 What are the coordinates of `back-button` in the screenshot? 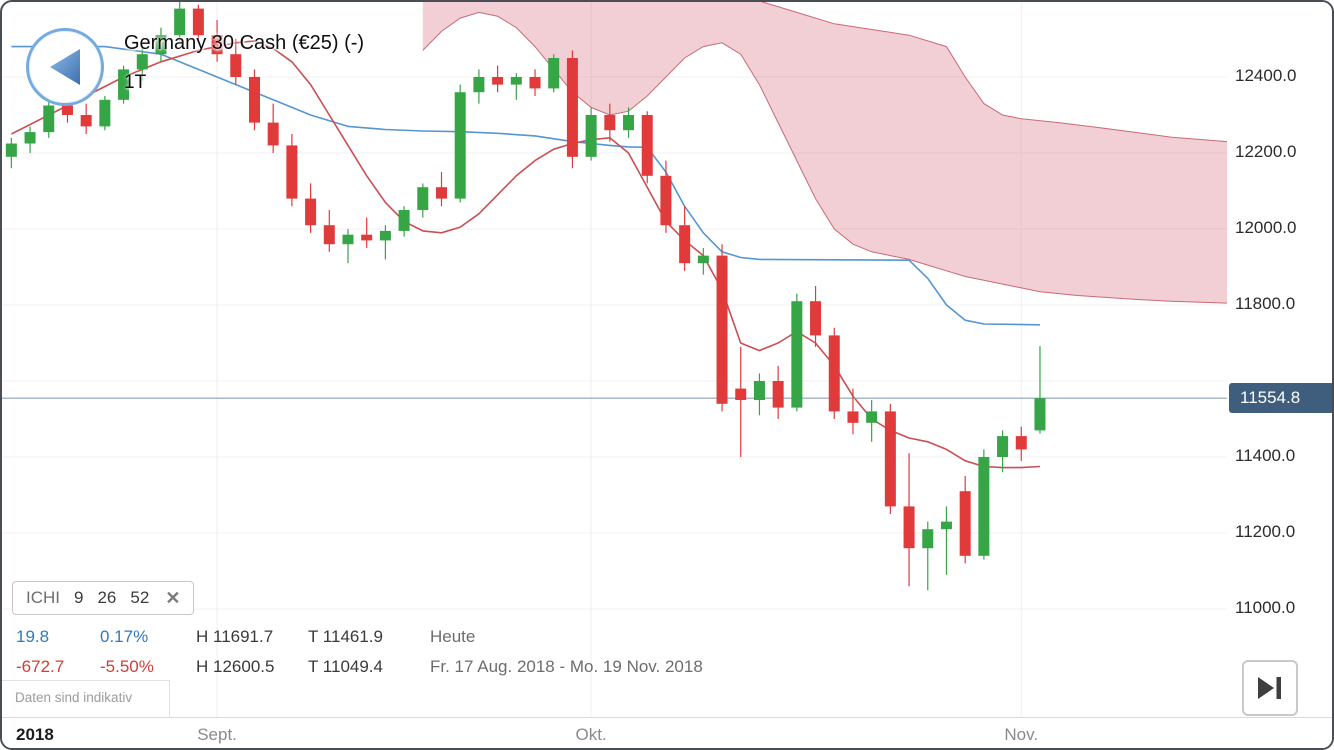 It's located at (65, 67).